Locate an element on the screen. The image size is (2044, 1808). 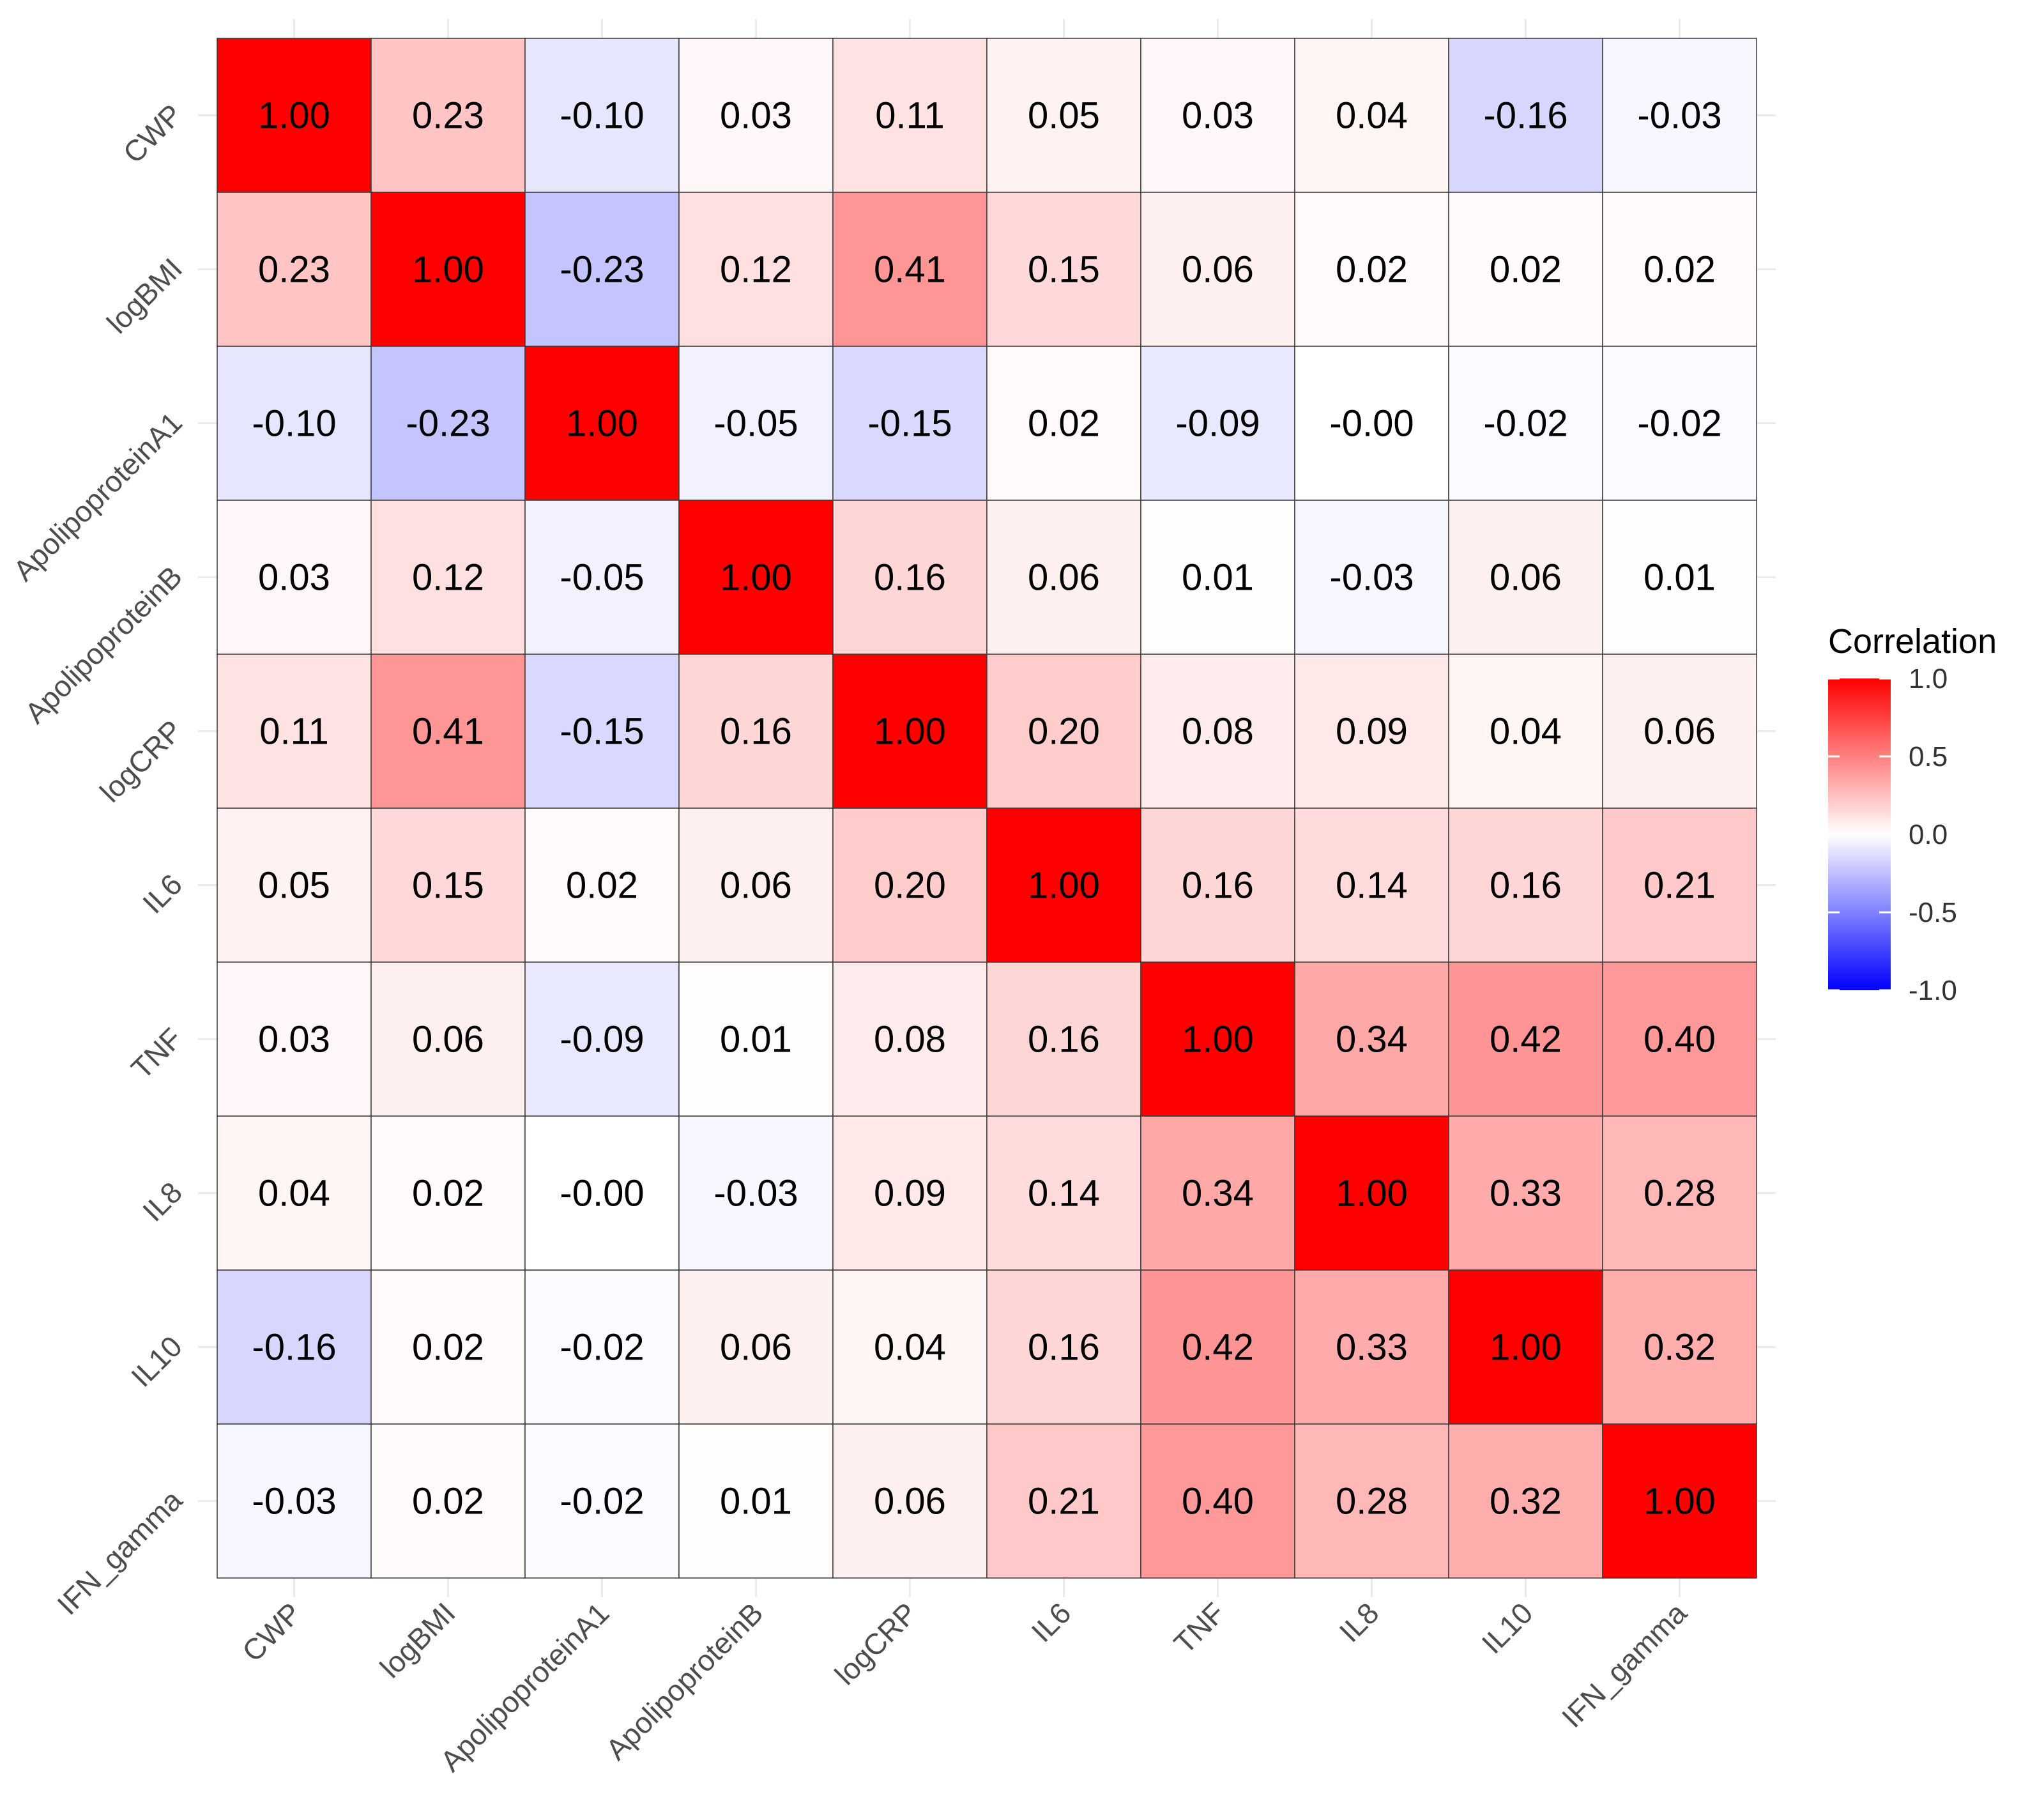
heatmap-cell-il10-cwp is located at coordinates (294, 1347).